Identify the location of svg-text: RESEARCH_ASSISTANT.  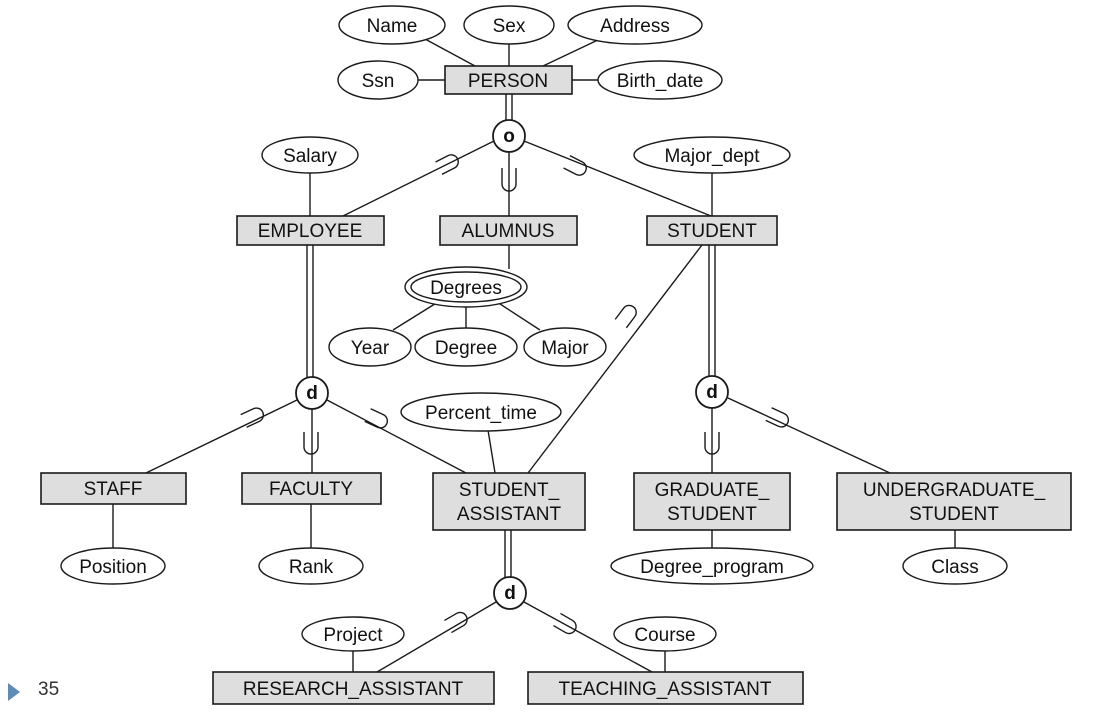
(353, 689).